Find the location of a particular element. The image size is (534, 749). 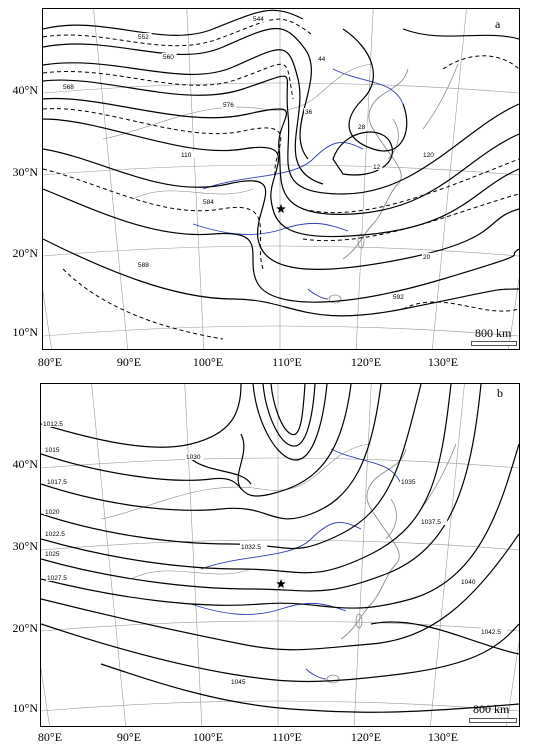

isobar-label-b: 1025 is located at coordinates (52, 554).